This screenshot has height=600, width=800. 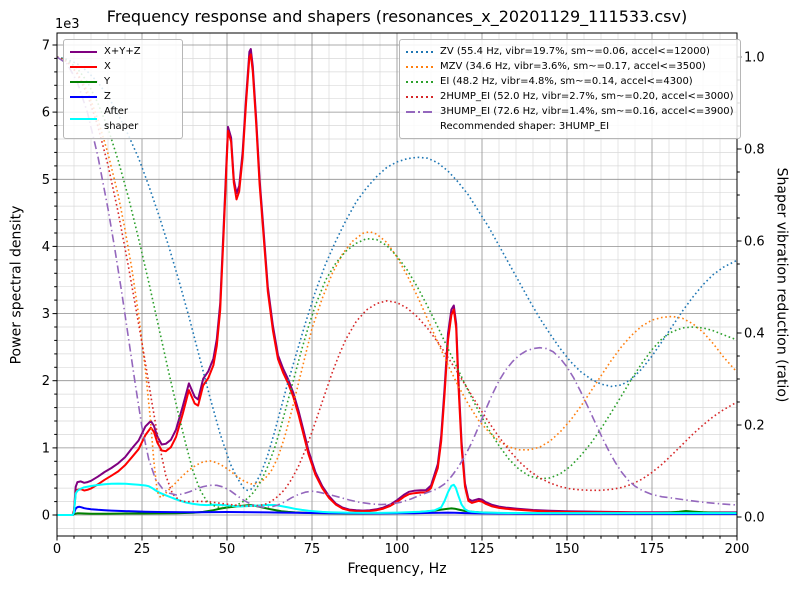 I want to click on x-ticks: 0 25 50 75 100 125 150 175 200, so click(x=401, y=546).